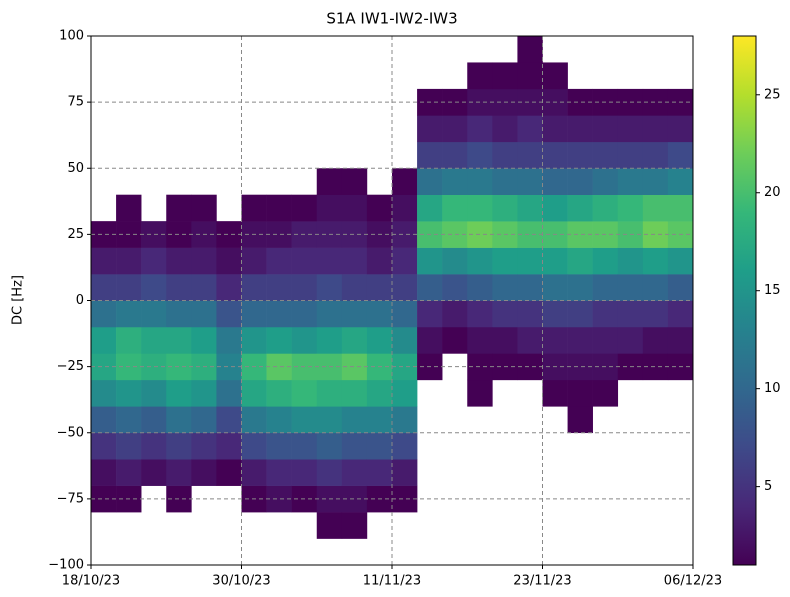  What do you see at coordinates (392, 581) in the screenshot?
I see `x-tick-label: 11/11/23` at bounding box center [392, 581].